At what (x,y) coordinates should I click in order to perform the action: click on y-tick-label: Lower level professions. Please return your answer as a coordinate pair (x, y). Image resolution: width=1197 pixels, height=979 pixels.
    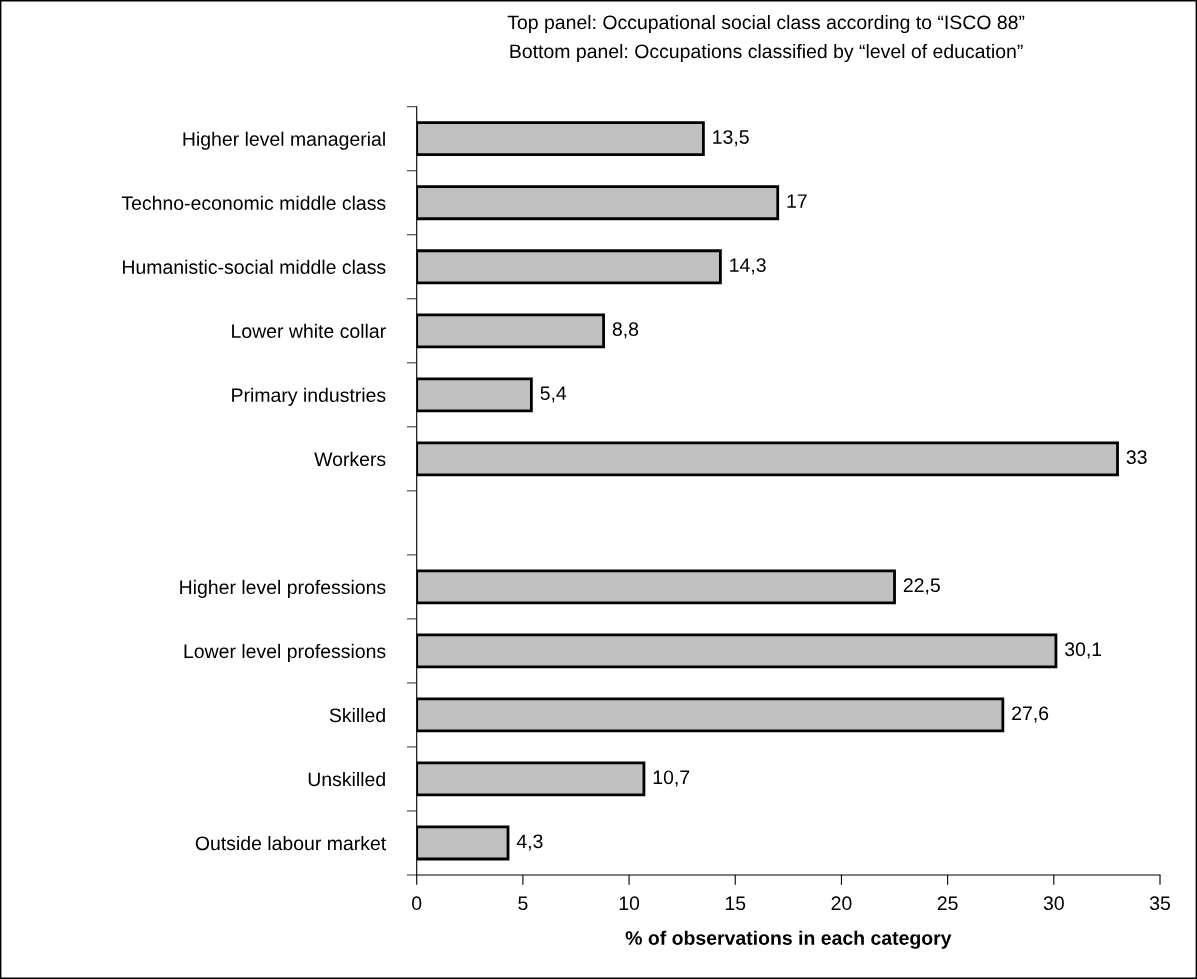
    Looking at the image, I should click on (285, 652).